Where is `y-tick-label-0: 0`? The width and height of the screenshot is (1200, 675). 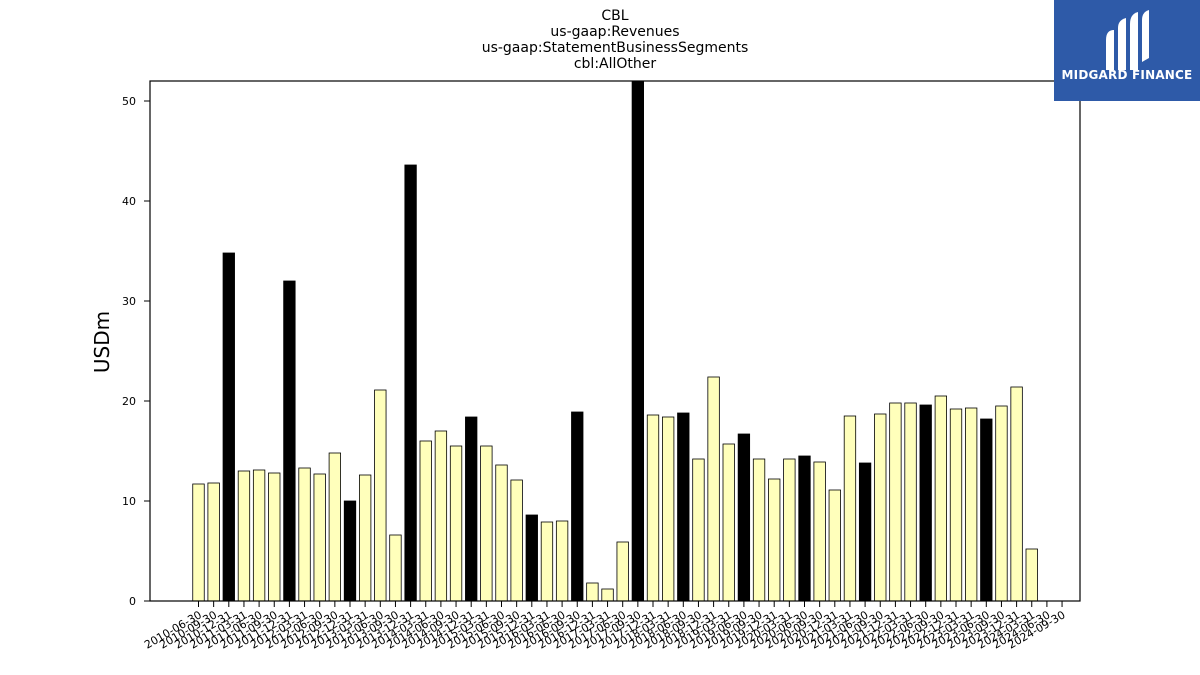
y-tick-label-0: 0 is located at coordinates (132, 601).